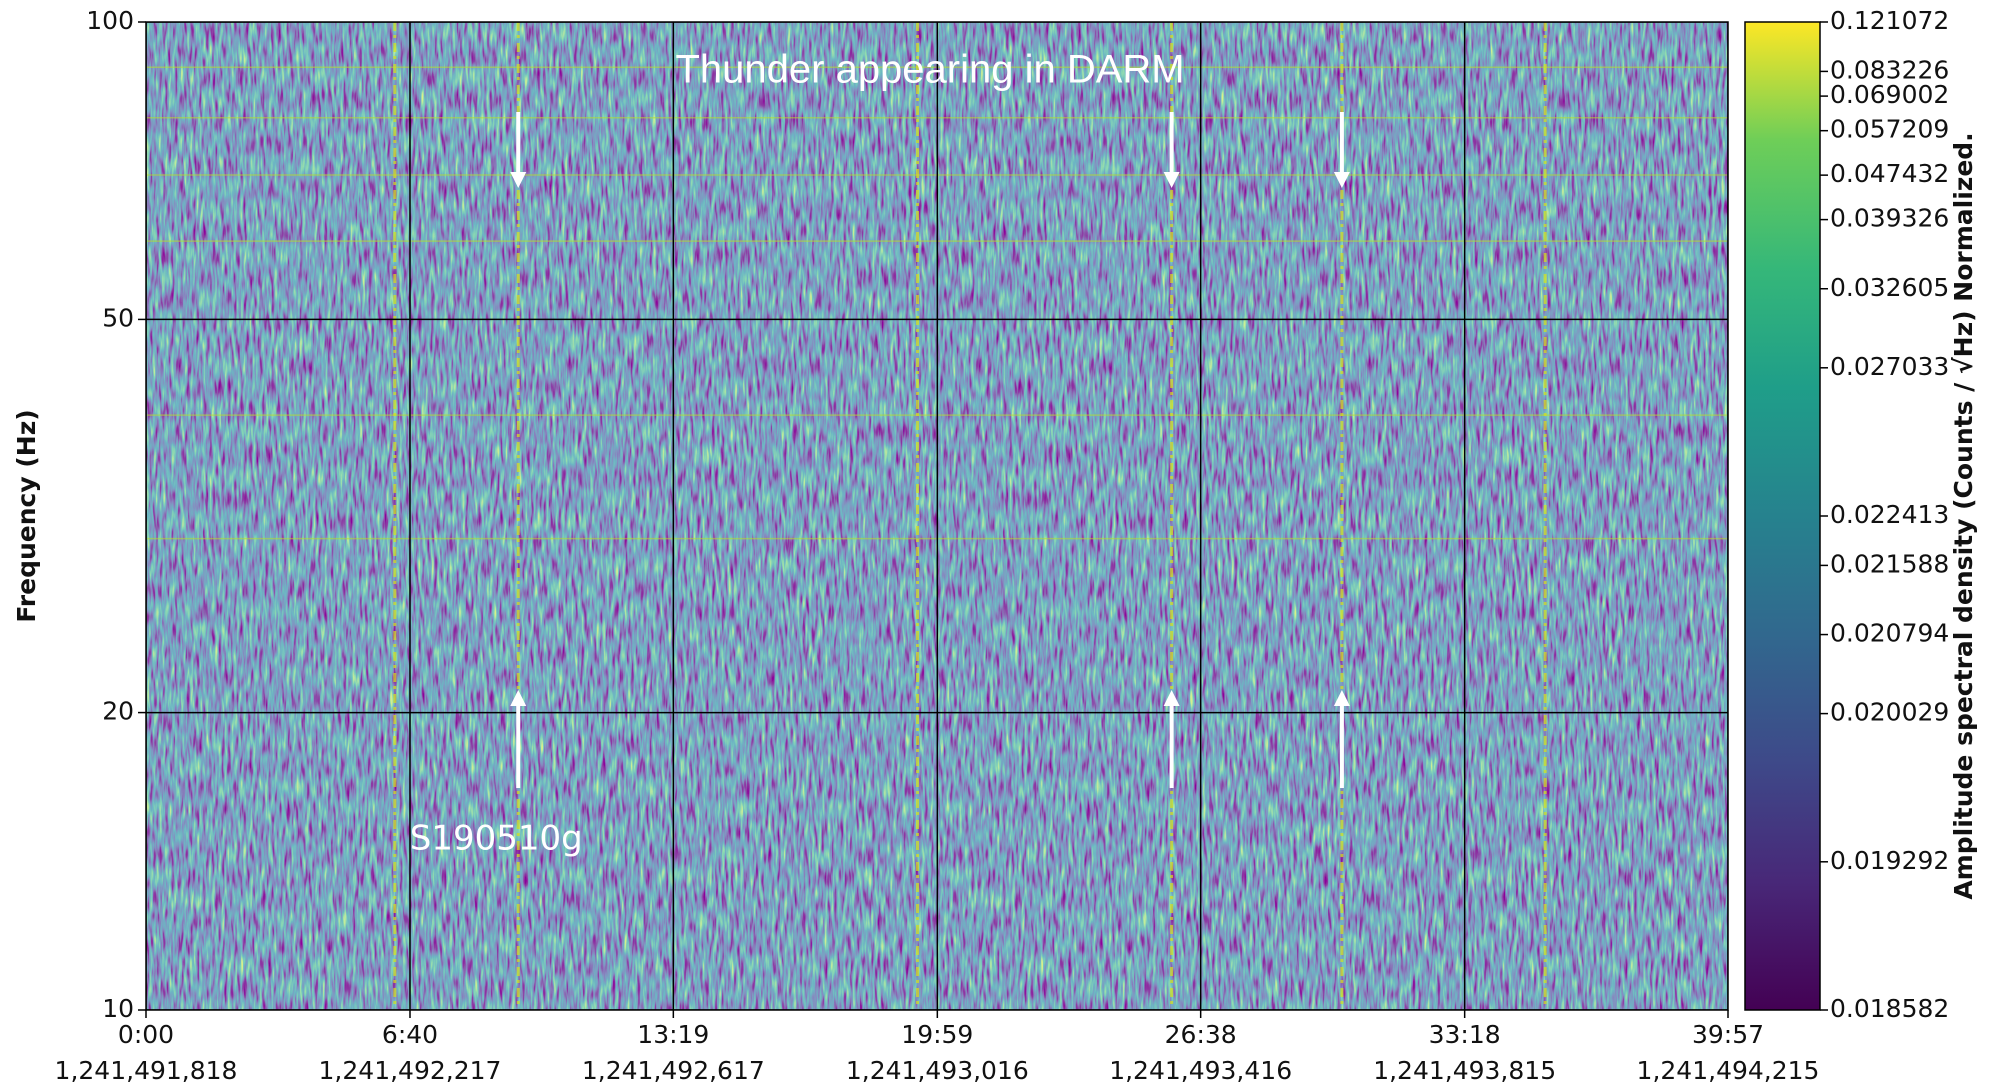 Image resolution: width=1992 pixels, height=1090 pixels. Describe the element at coordinates (118, 317) in the screenshot. I see `y-tick-label: 50` at that location.